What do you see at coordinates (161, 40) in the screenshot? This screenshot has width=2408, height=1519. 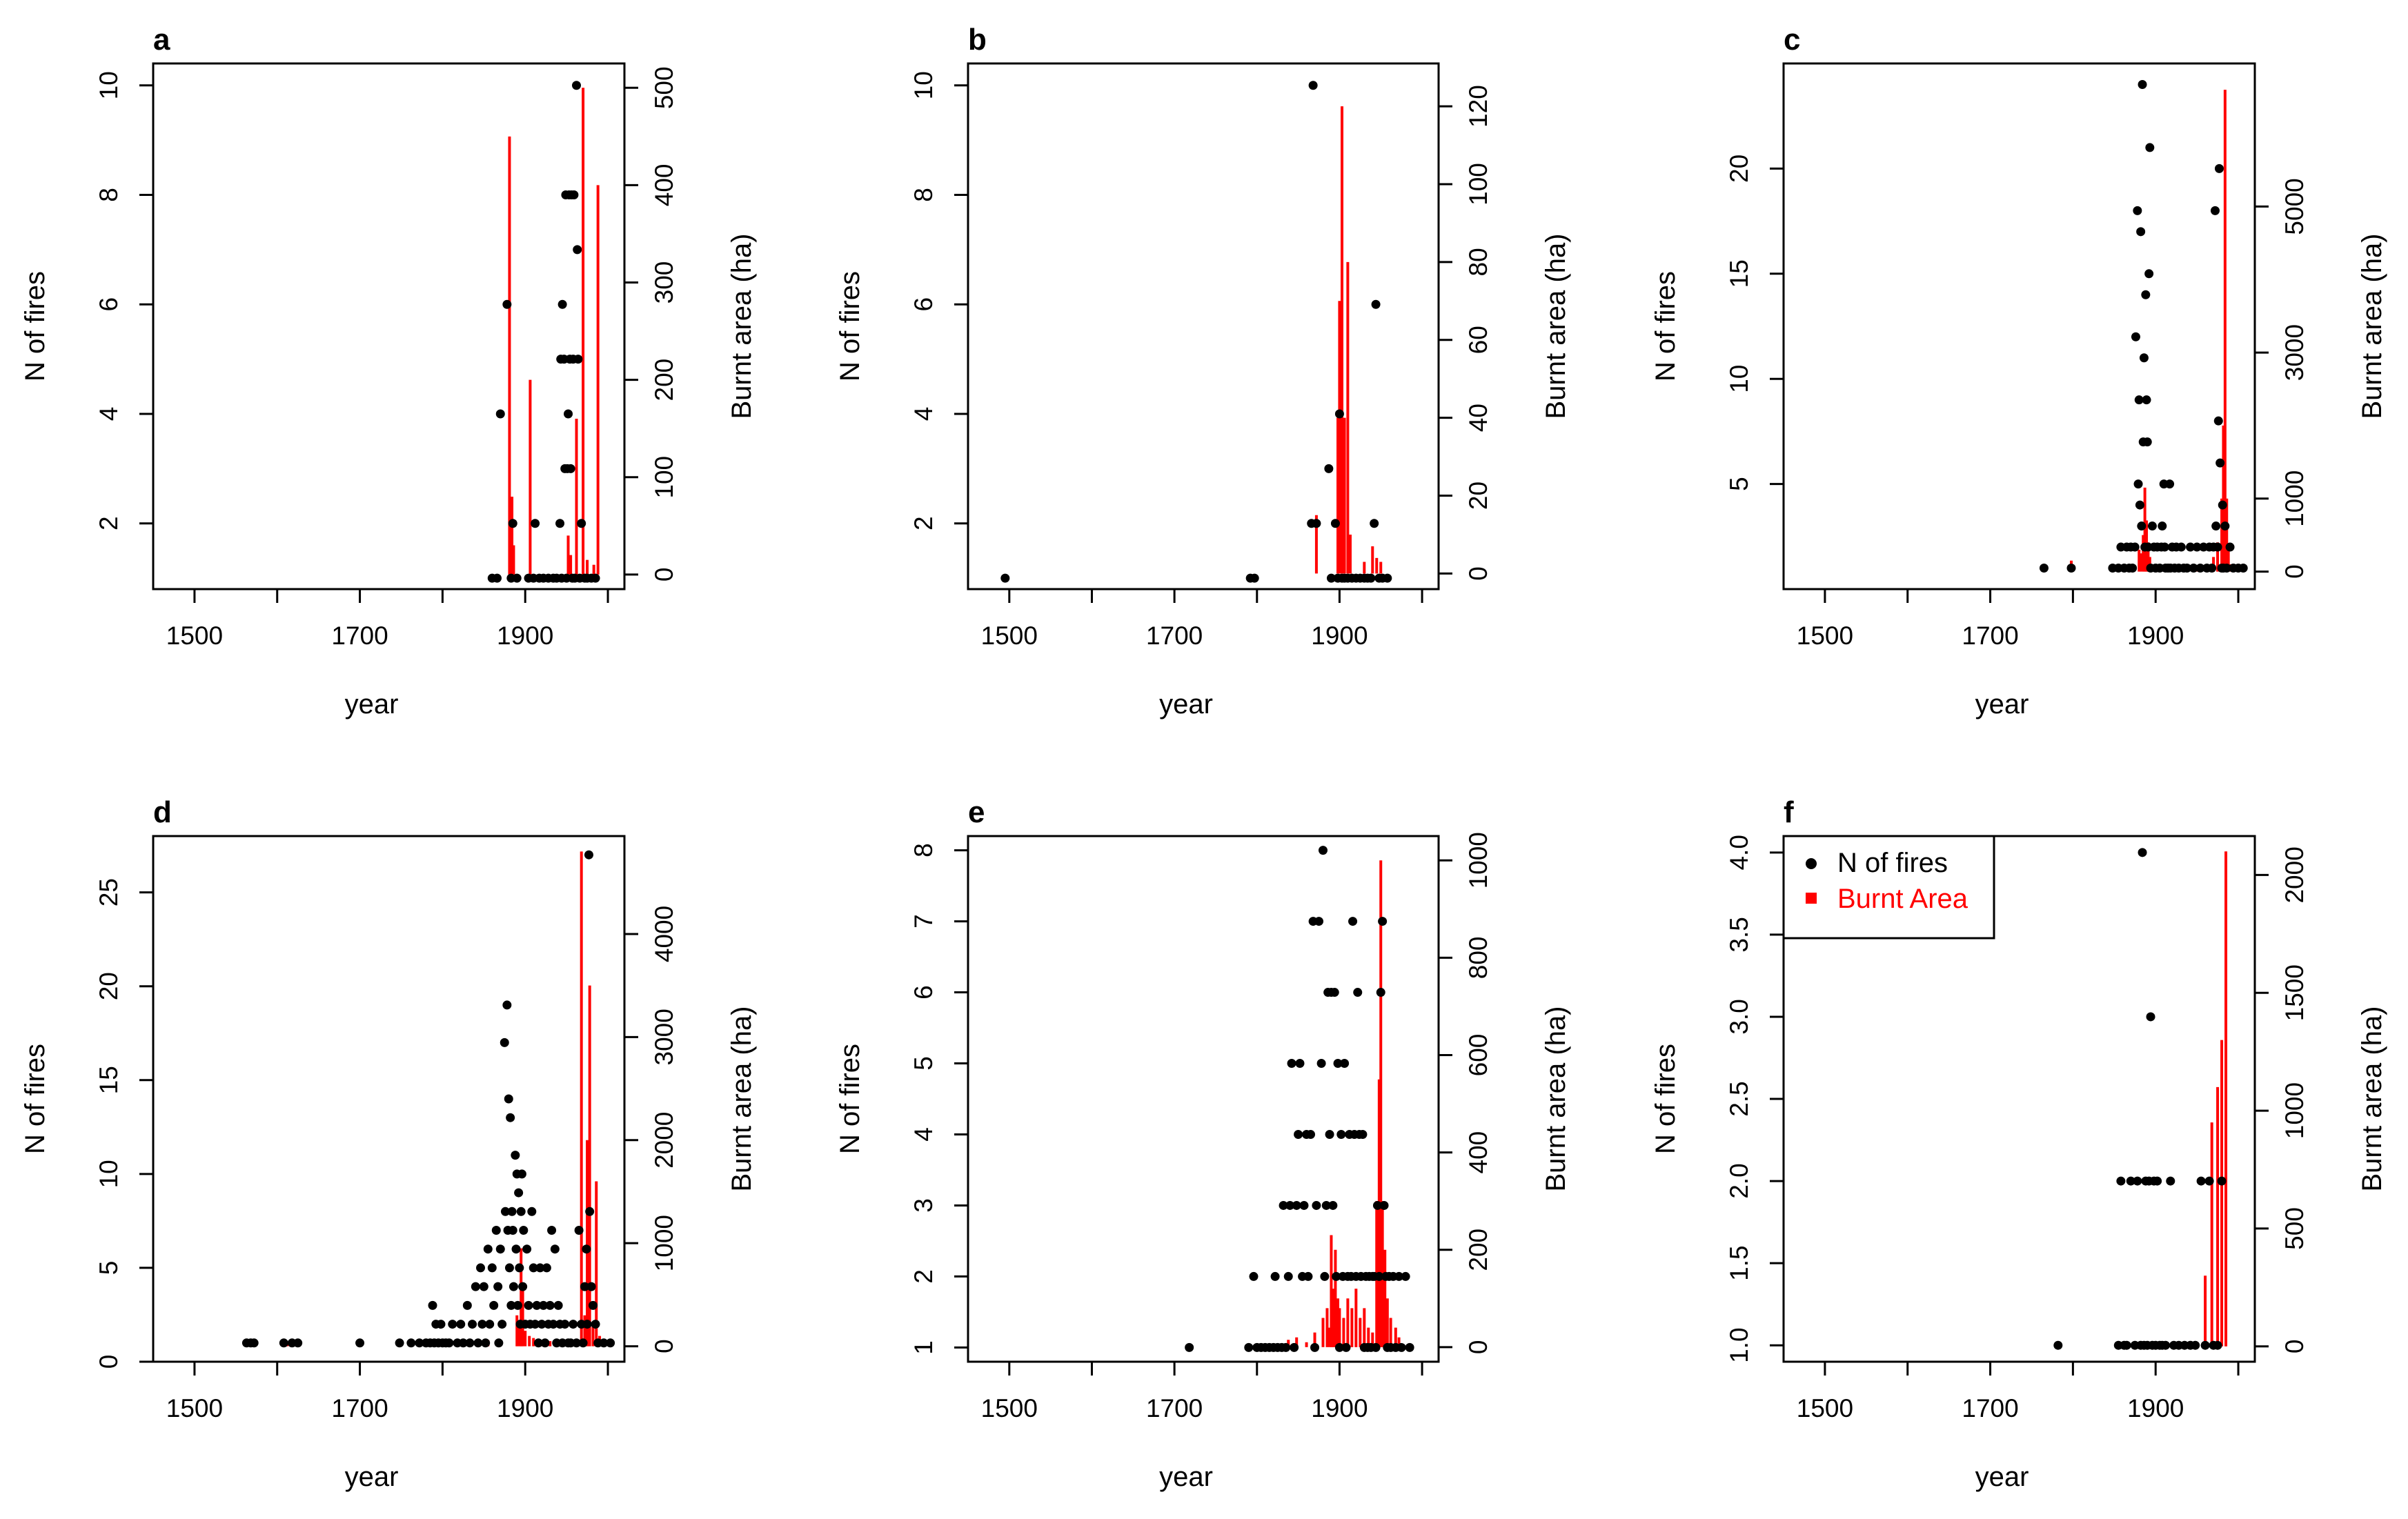 I see `panel-label: a` at bounding box center [161, 40].